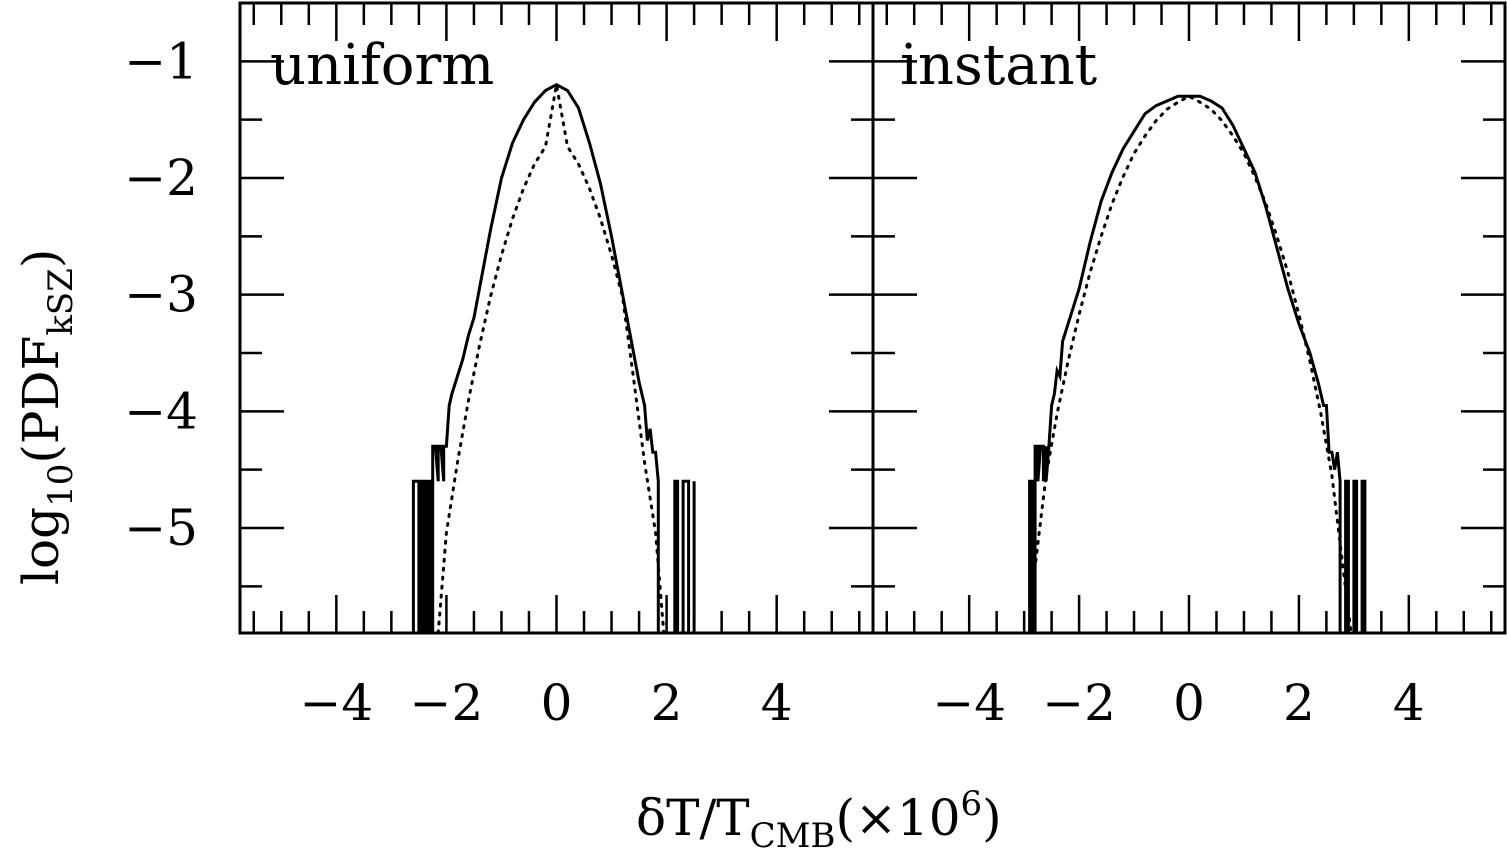 Image resolution: width=1507 pixels, height=852 pixels. What do you see at coordinates (897, 818) in the screenshot?
I see `x-label-times: (×10` at bounding box center [897, 818].